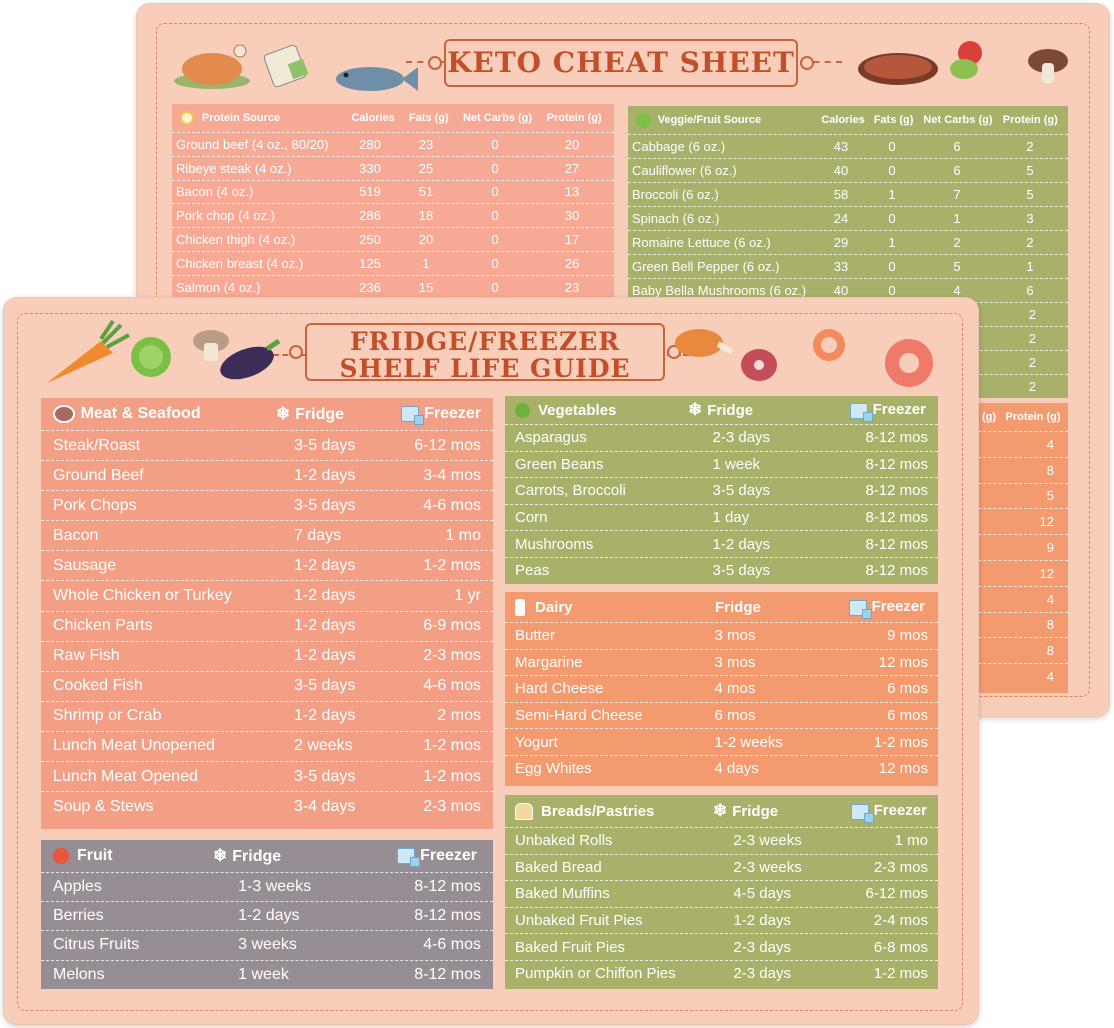 This screenshot has height=1028, width=1114. What do you see at coordinates (485, 341) in the screenshot?
I see `guide-title-line1: FRIDGE/FREEZER` at bounding box center [485, 341].